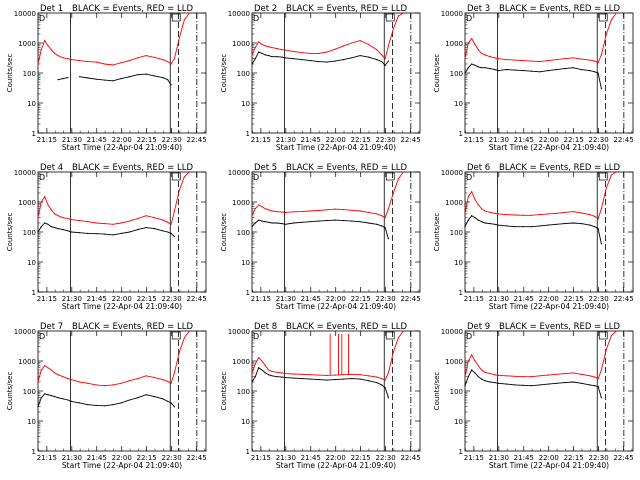 This screenshot has width=640, height=480. I want to click on corner-marker-left: D, so click(256, 18).